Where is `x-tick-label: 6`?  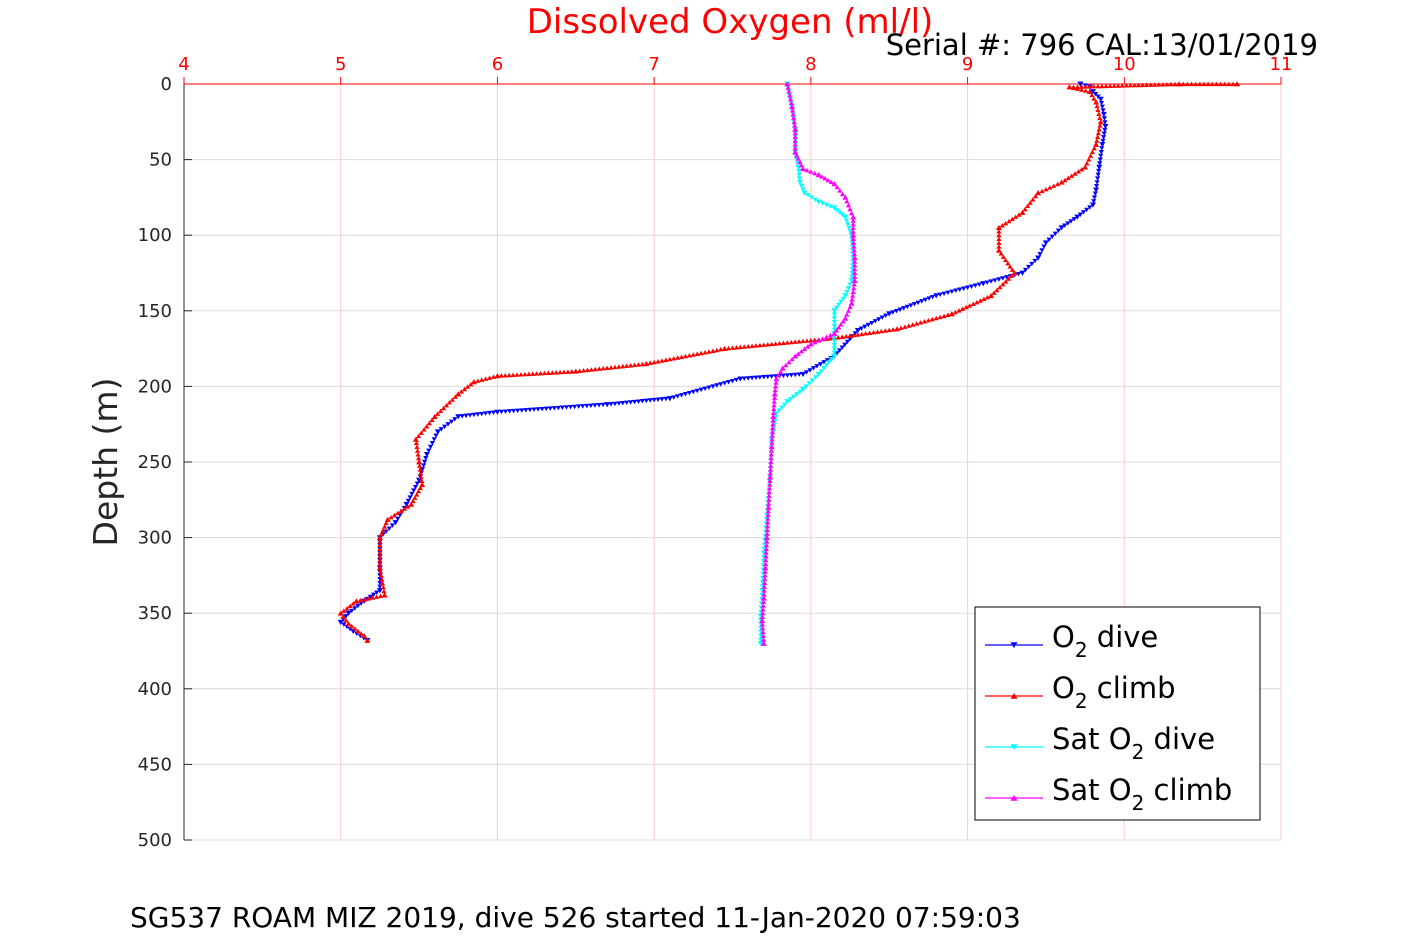 x-tick-label: 6 is located at coordinates (497, 64).